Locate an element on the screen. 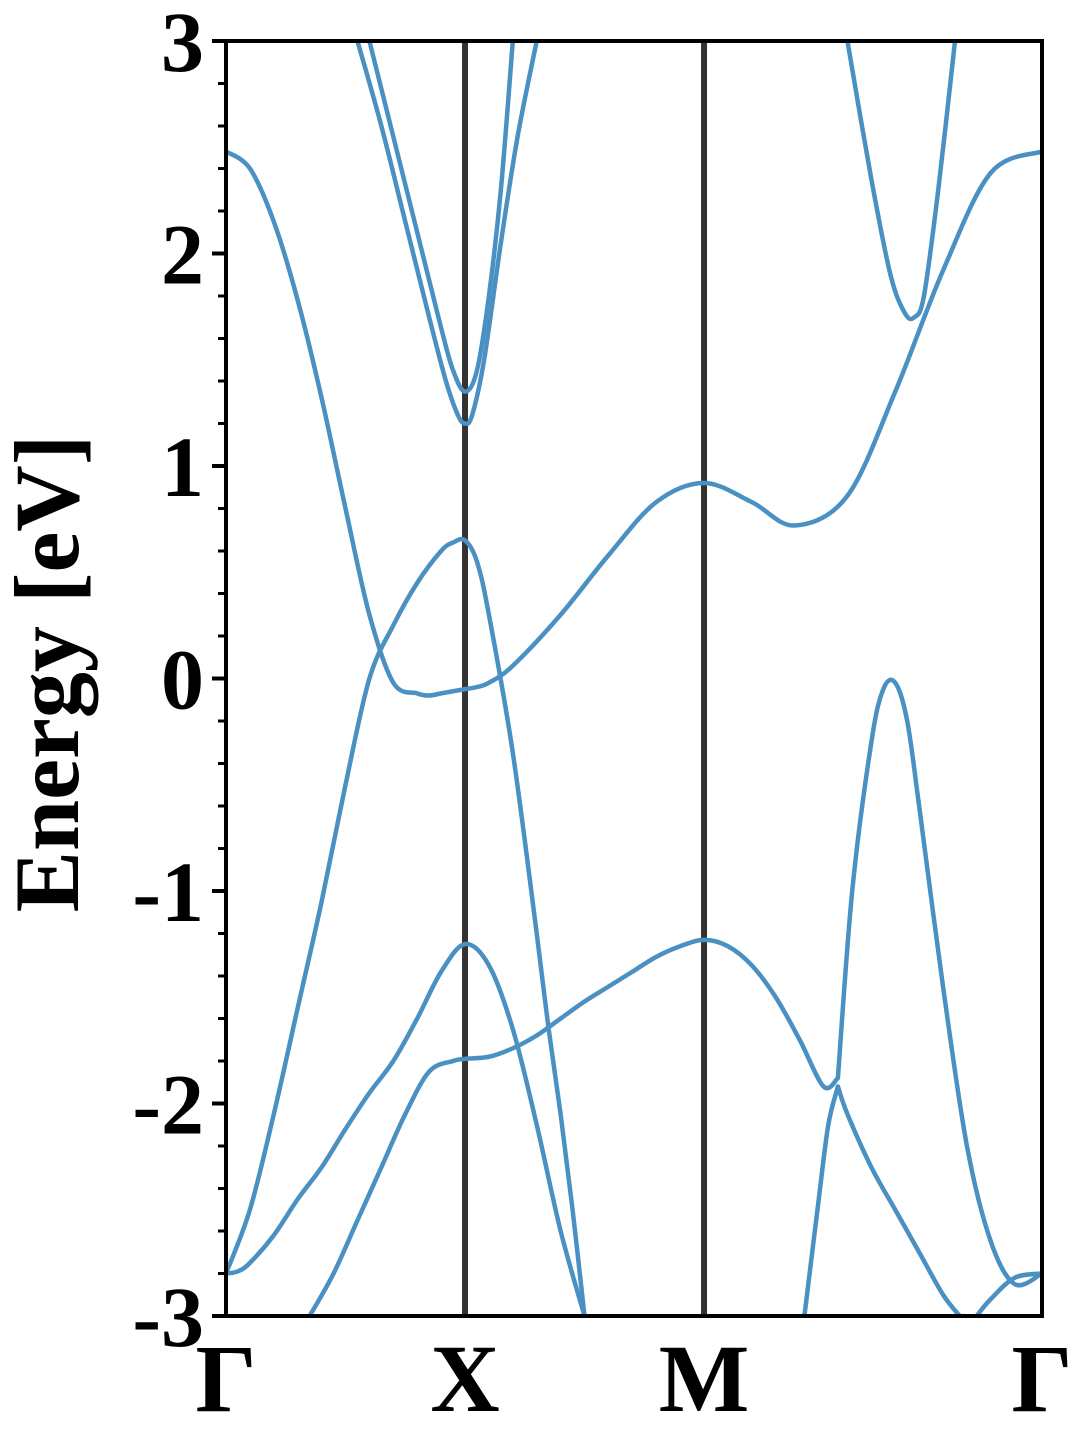 The image size is (1080, 1445). x-tick-label-2: X is located at coordinates (464, 1378).